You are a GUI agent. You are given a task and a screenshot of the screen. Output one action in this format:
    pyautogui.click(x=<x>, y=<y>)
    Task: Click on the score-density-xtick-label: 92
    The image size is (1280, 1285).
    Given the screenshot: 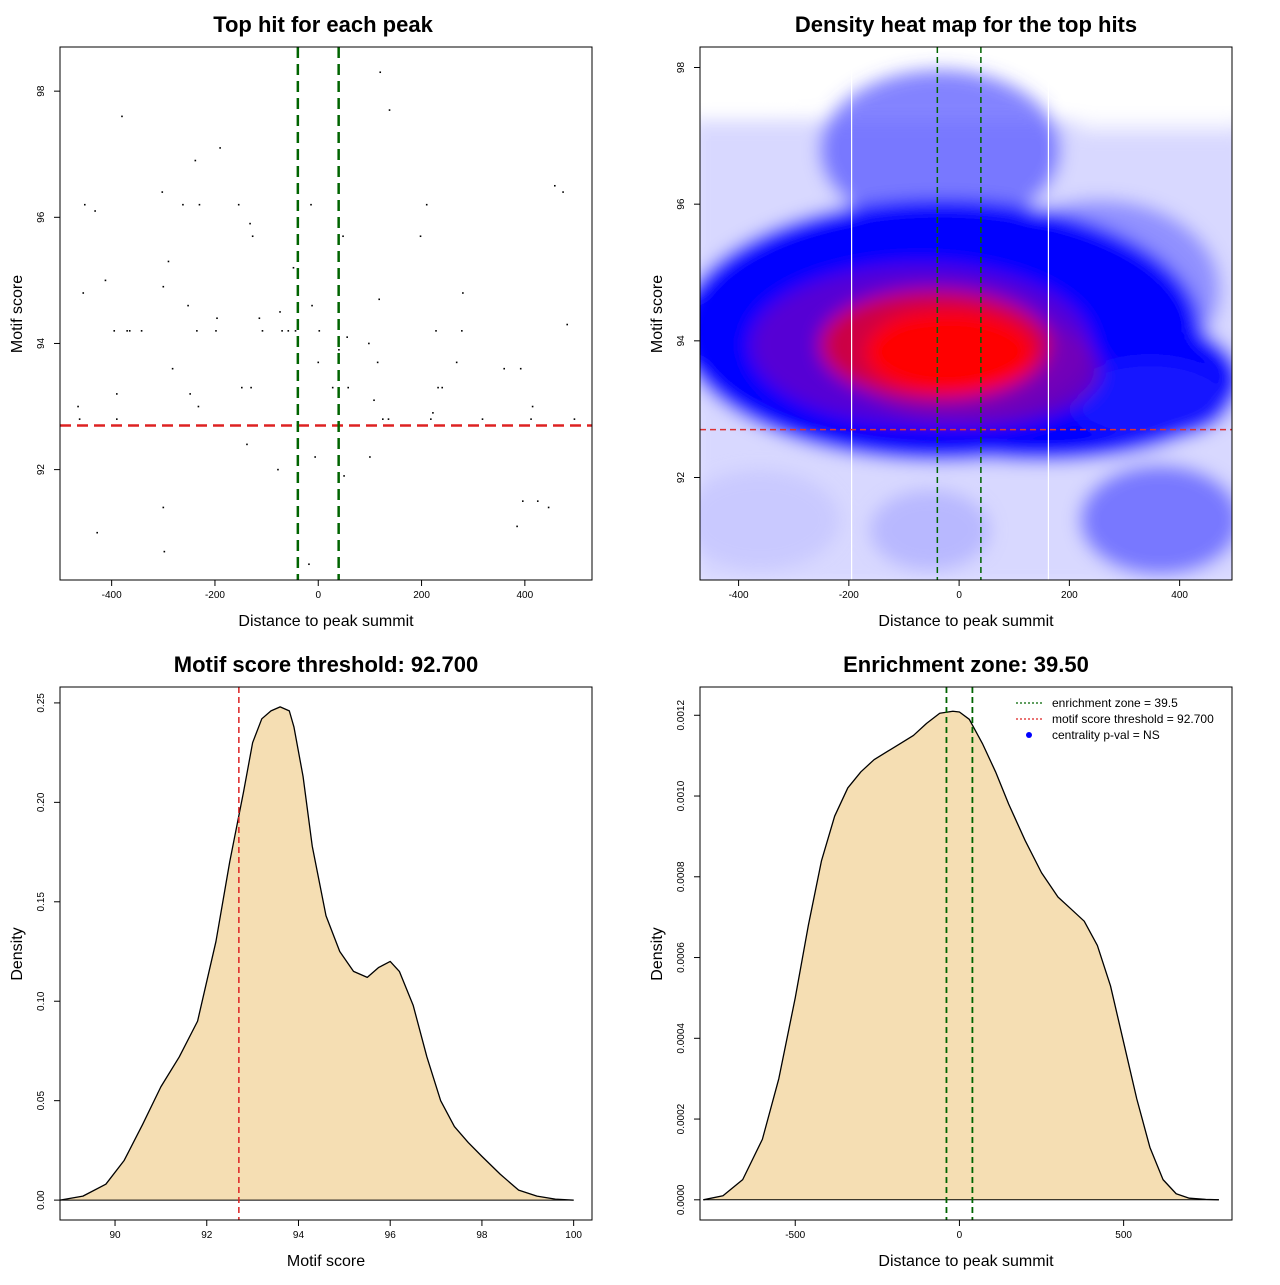 What is the action you would take?
    pyautogui.click(x=207, y=1235)
    